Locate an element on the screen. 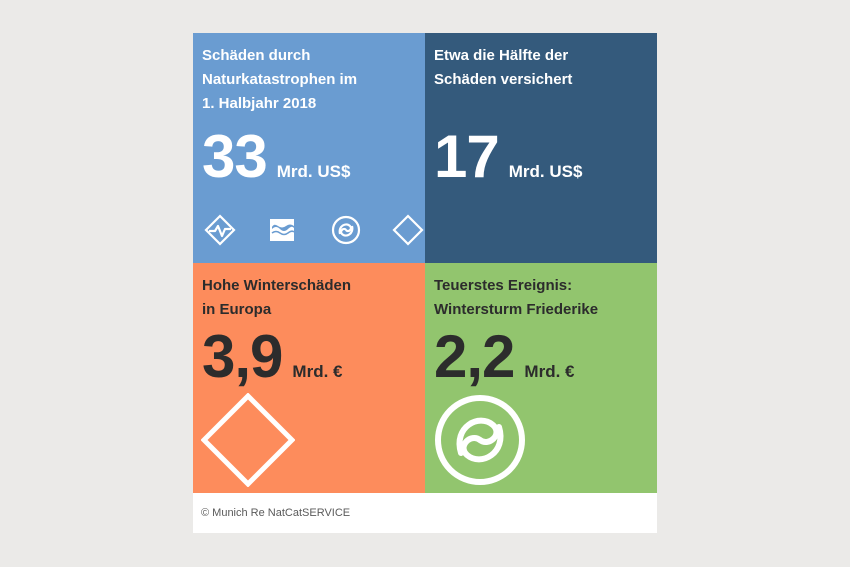 This screenshot has width=850, height=567. figure: 3,9 Mrd. € is located at coordinates (272, 357).